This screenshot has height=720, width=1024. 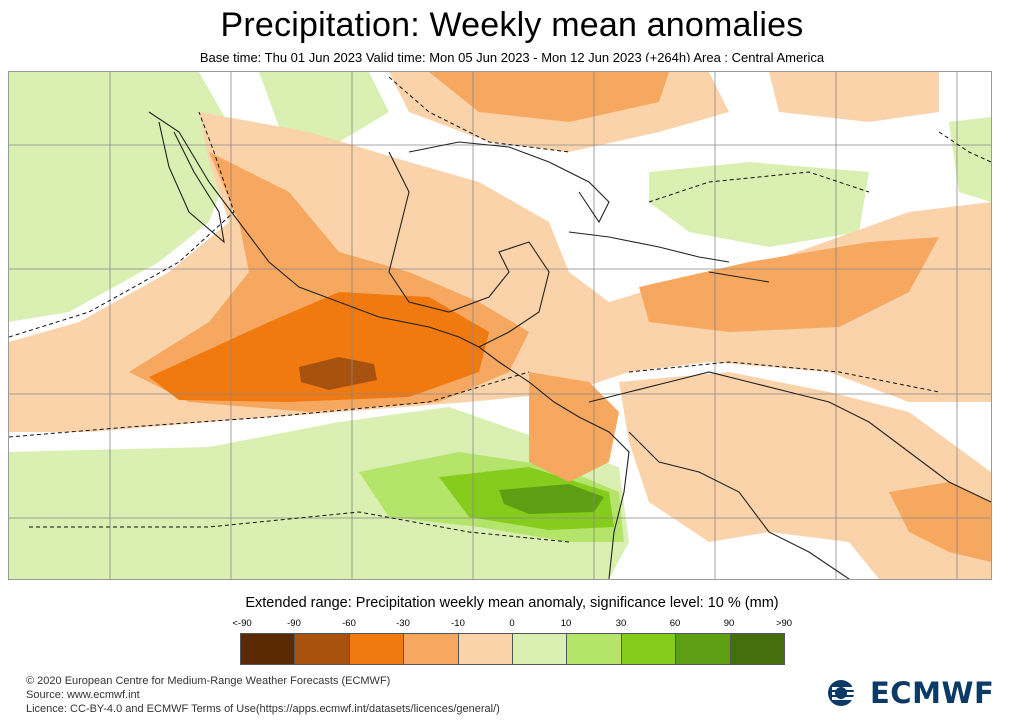 I want to click on legend-color-bar, so click(x=512, y=649).